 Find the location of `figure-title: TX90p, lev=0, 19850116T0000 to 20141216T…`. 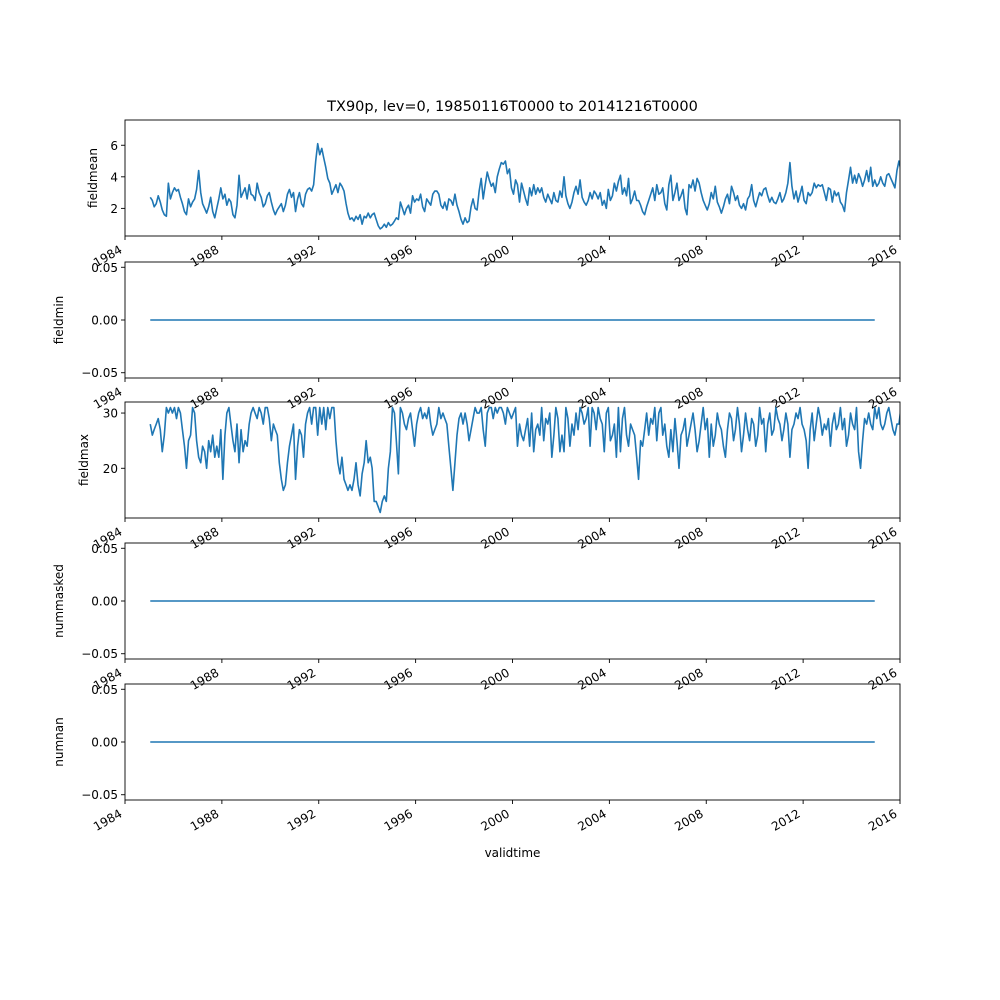

figure-title: TX90p, lev=0, 19850116T0000 to 20141216T… is located at coordinates (512, 107).